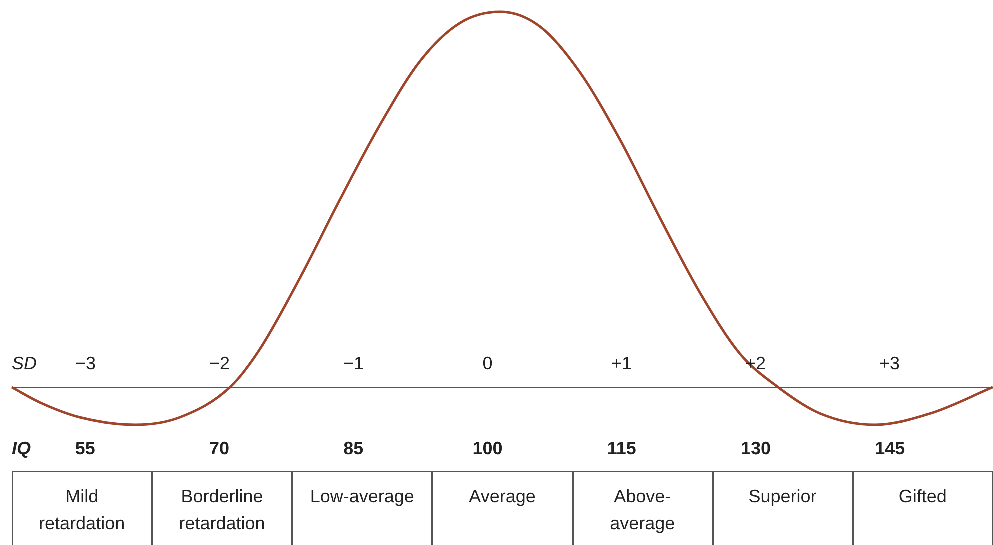 The width and height of the screenshot is (993, 545). Describe the element at coordinates (82, 510) in the screenshot. I see `text: Mild retardation` at that location.